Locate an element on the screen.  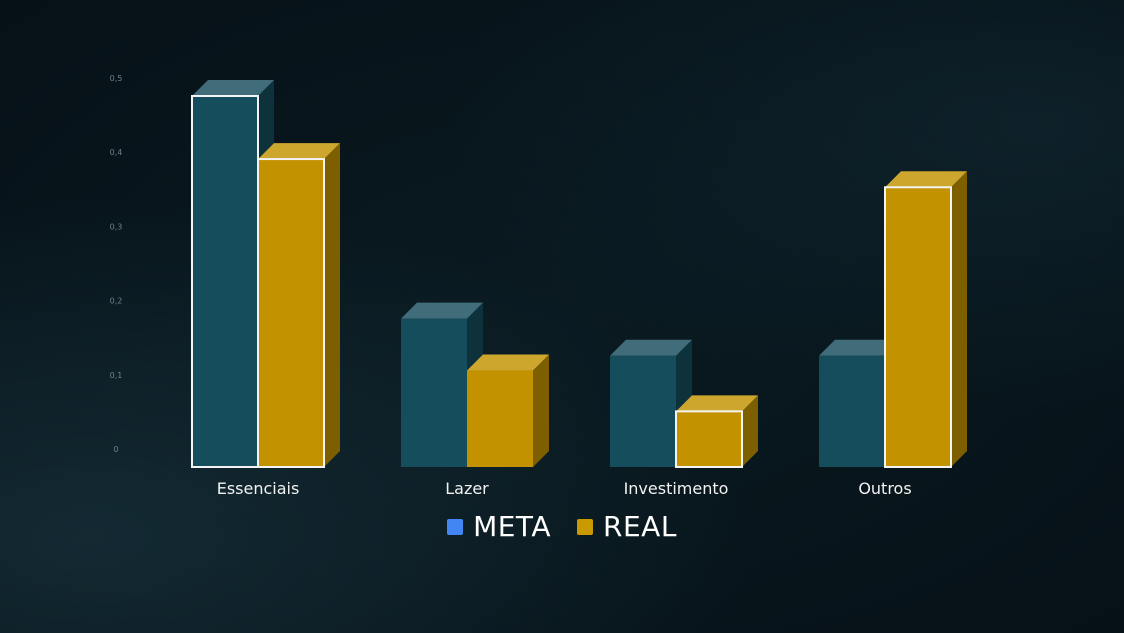
legend-item-real: REAL is located at coordinates (627, 526).